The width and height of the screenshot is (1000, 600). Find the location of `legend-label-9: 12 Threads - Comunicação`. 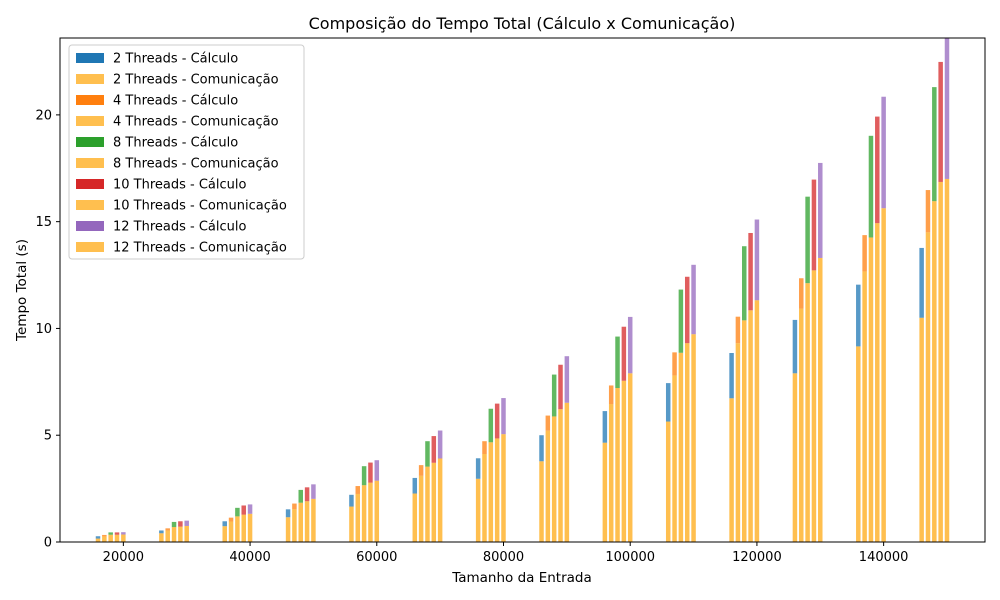

legend-label-9: 12 Threads - Comunicação is located at coordinates (200, 248).